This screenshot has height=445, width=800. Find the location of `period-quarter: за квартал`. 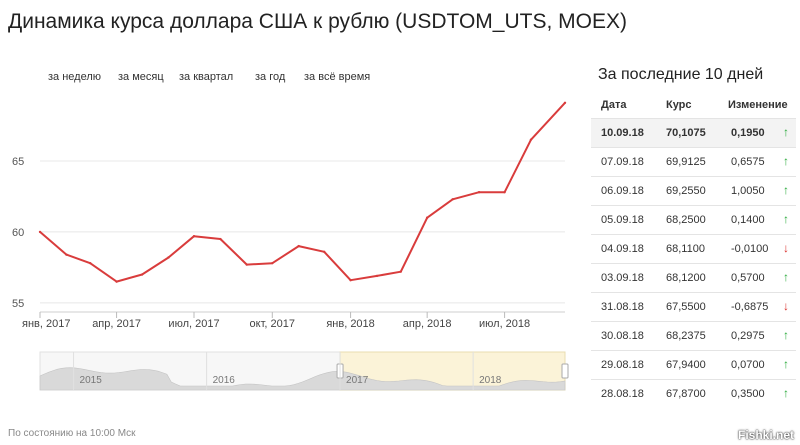

period-quarter: за квартал is located at coordinates (206, 77).